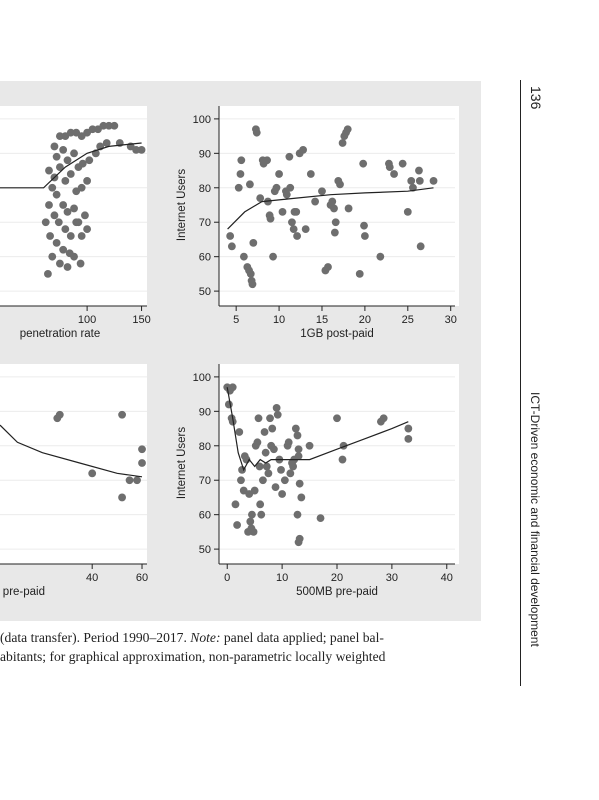 The width and height of the screenshot is (599, 800). Describe the element at coordinates (182, 463) in the screenshot. I see `y-axis-label: Internet Users` at that location.